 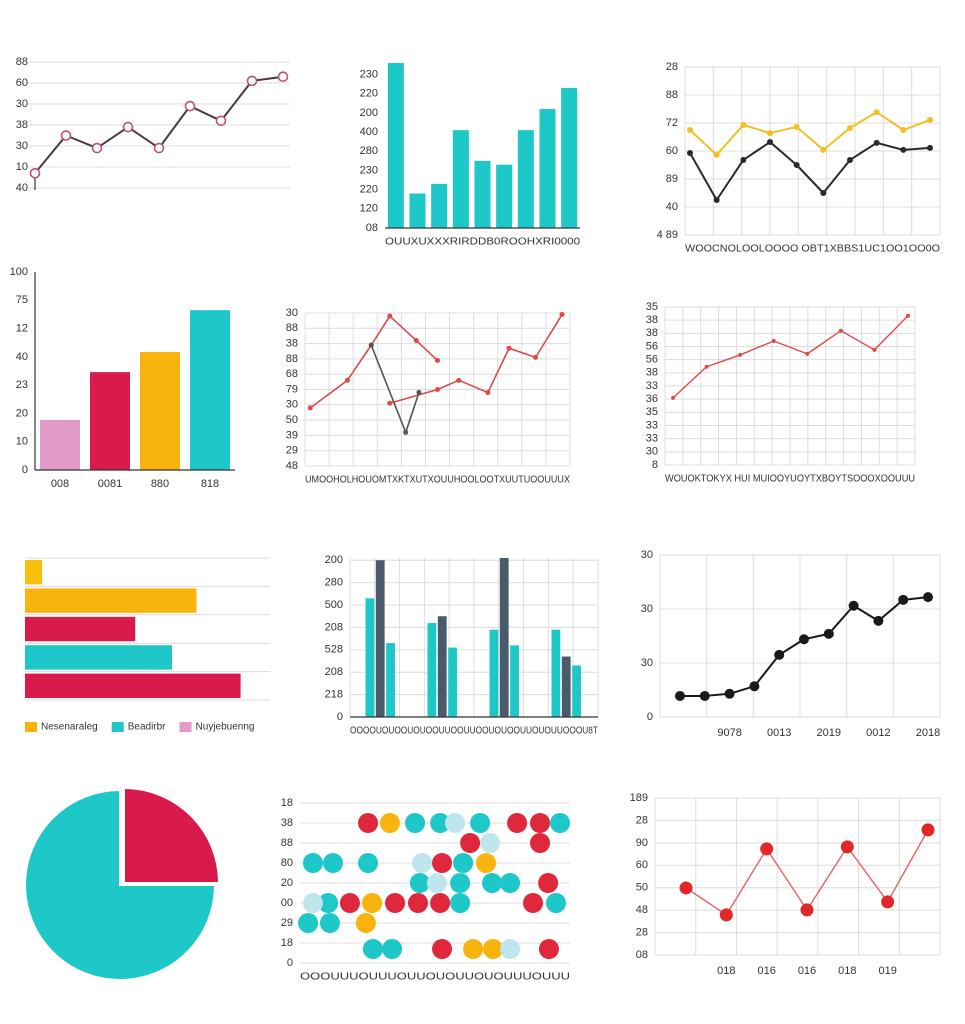 I want to click on y-tick-label: 18, so click(x=287, y=803).